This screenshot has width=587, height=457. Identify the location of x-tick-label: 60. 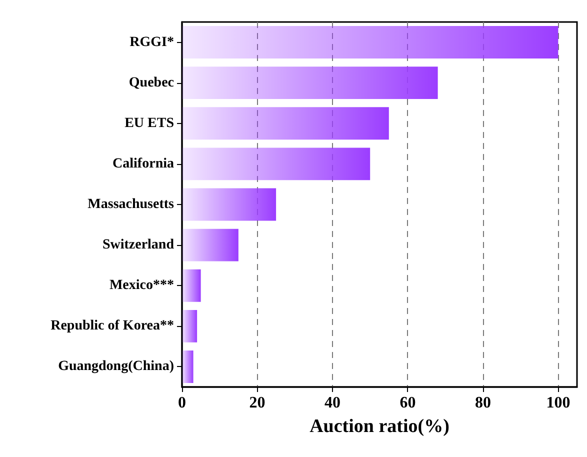
(408, 403).